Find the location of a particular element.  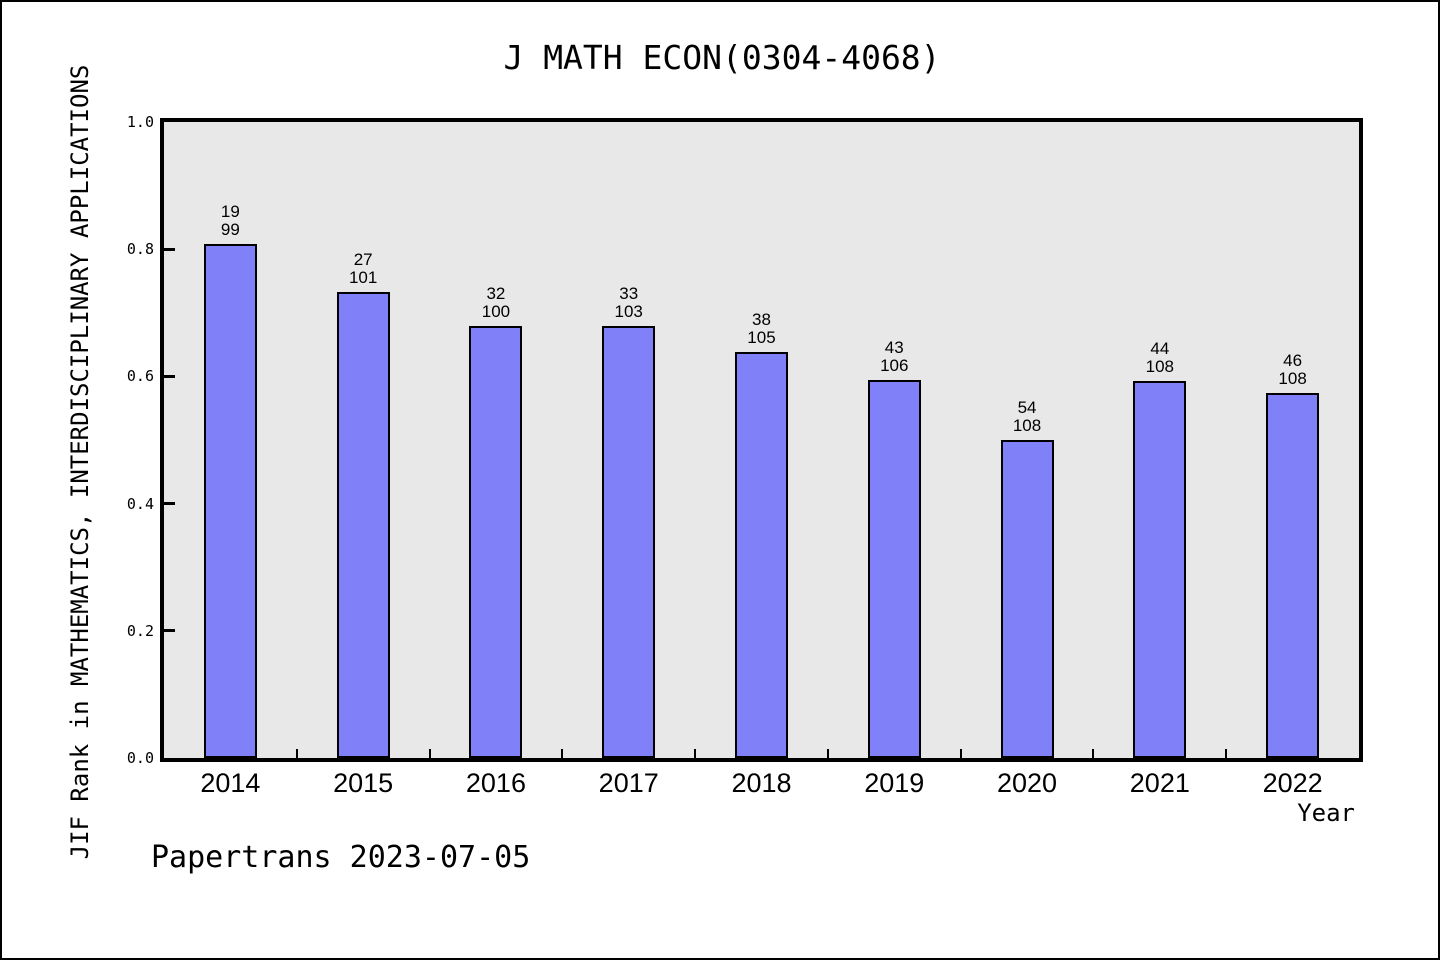

bar-rank-value: 33 is located at coordinates (629, 293).